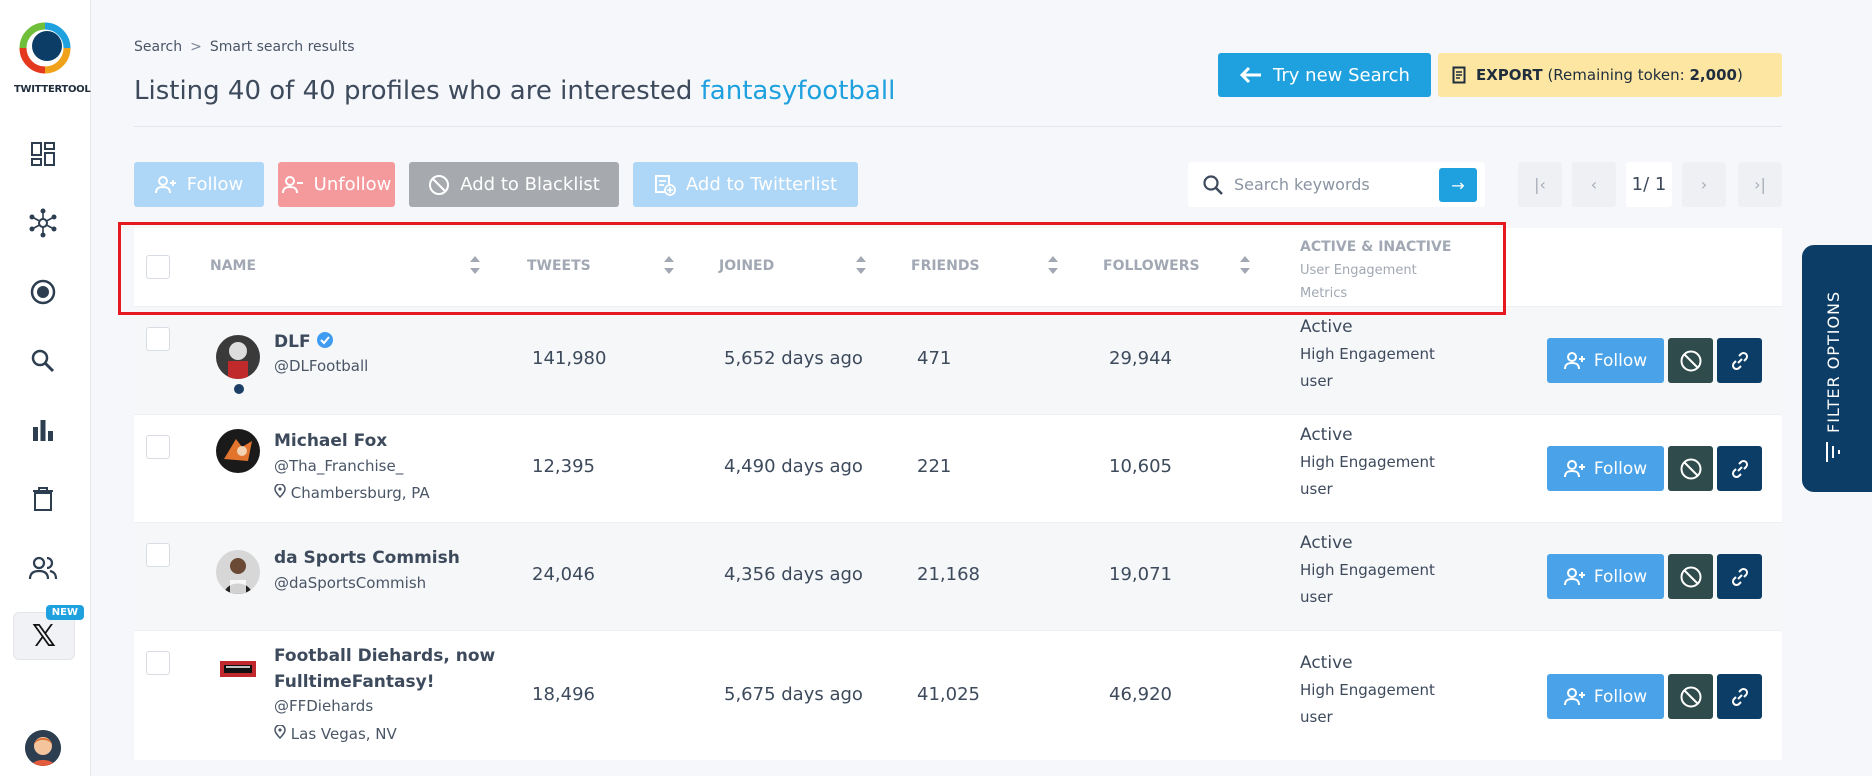  I want to click on keyword-search-input, so click(1334, 184).